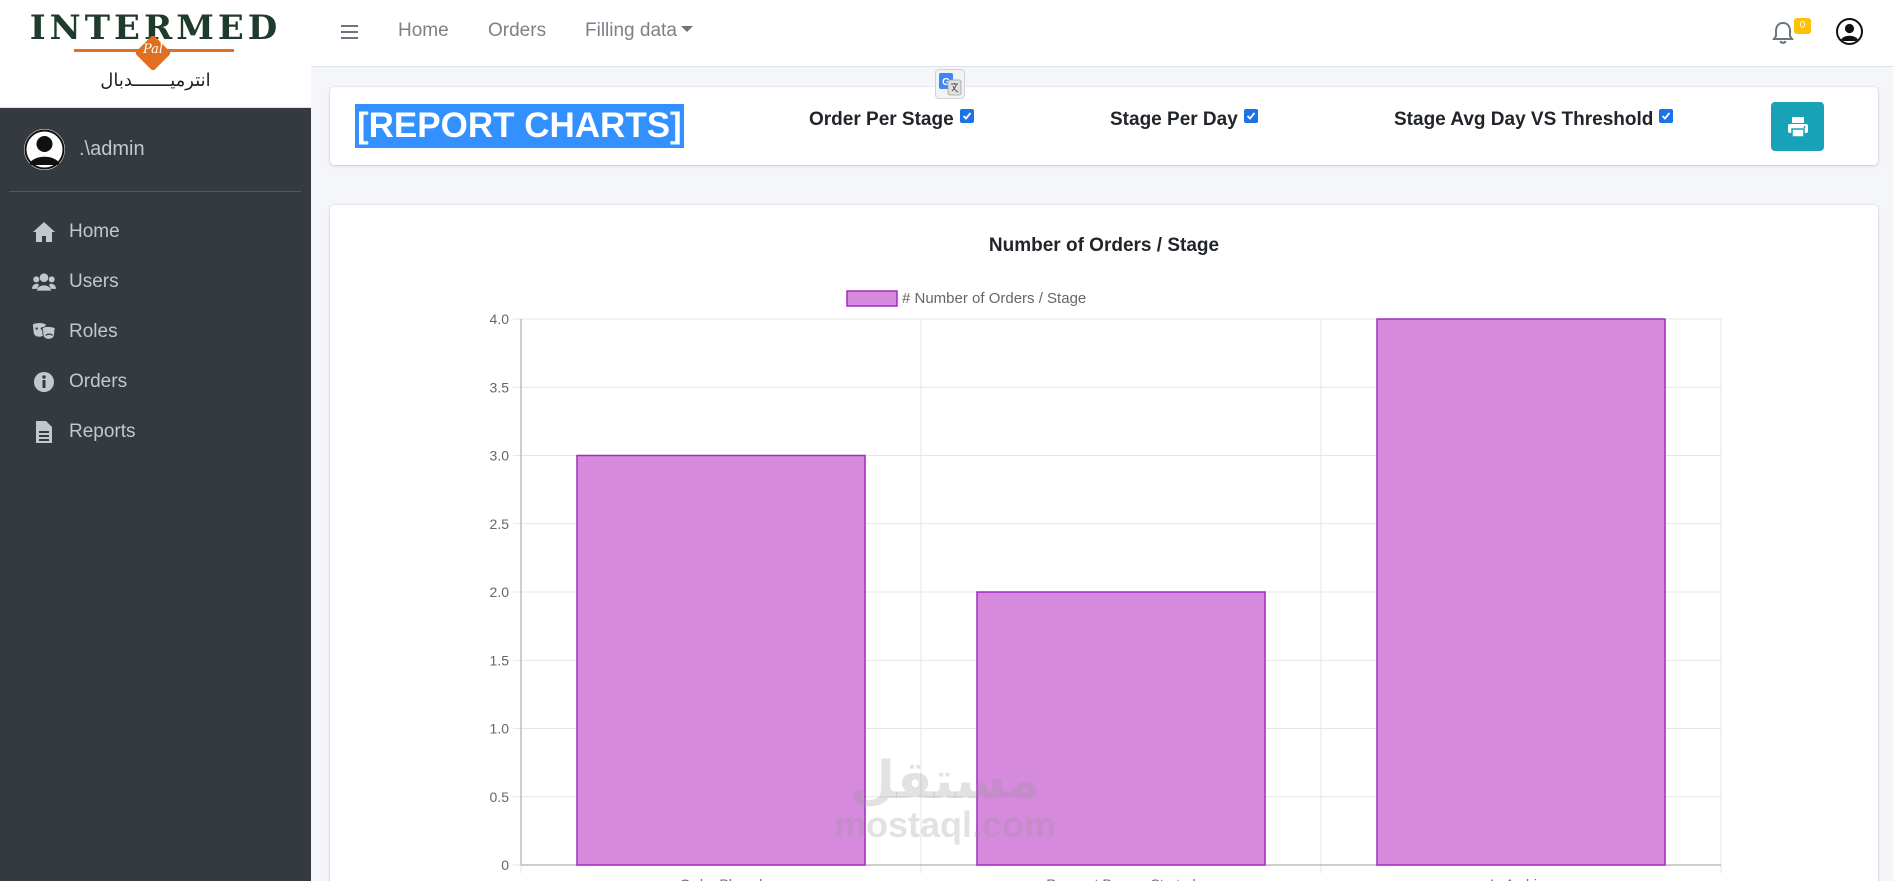 This screenshot has width=1893, height=881. What do you see at coordinates (1783, 33) in the screenshot?
I see `bell-icon` at bounding box center [1783, 33].